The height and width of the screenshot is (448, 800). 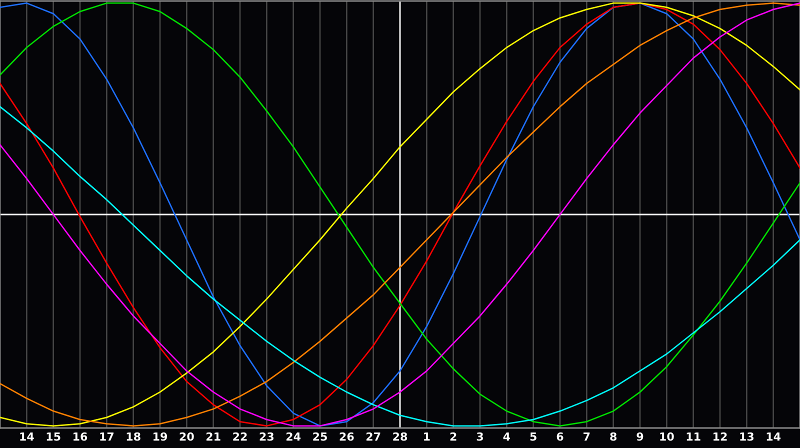 I want to click on x-tick-label: 10, so click(x=667, y=436).